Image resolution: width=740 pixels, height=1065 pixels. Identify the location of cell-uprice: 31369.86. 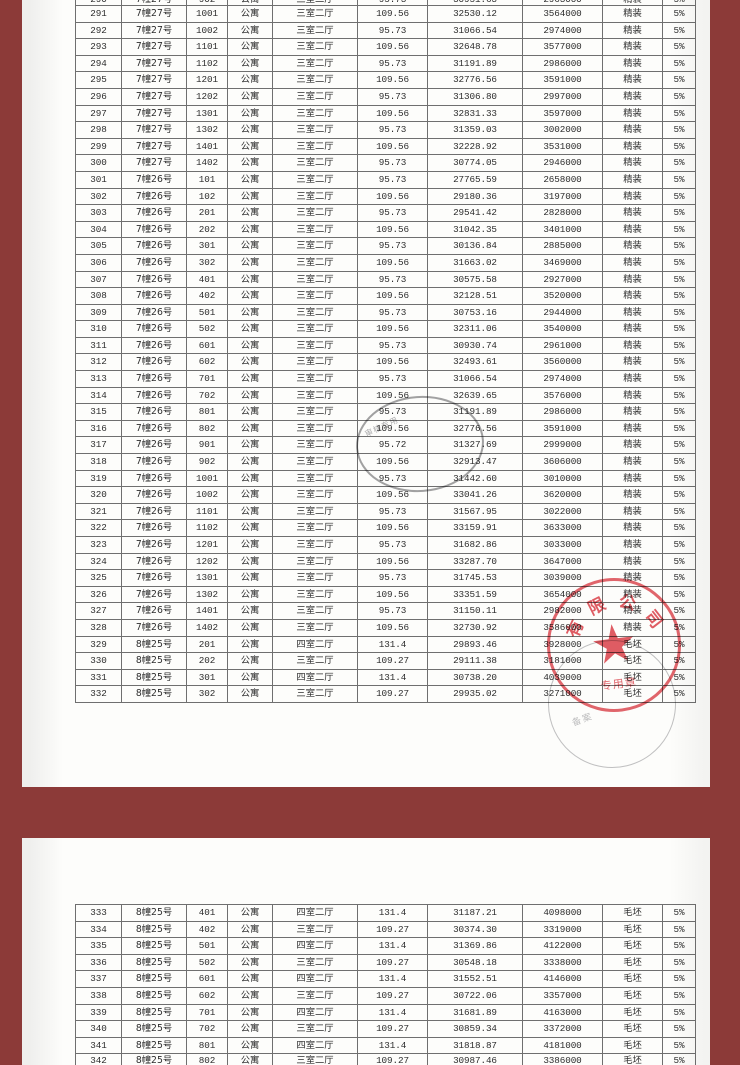
(475, 946).